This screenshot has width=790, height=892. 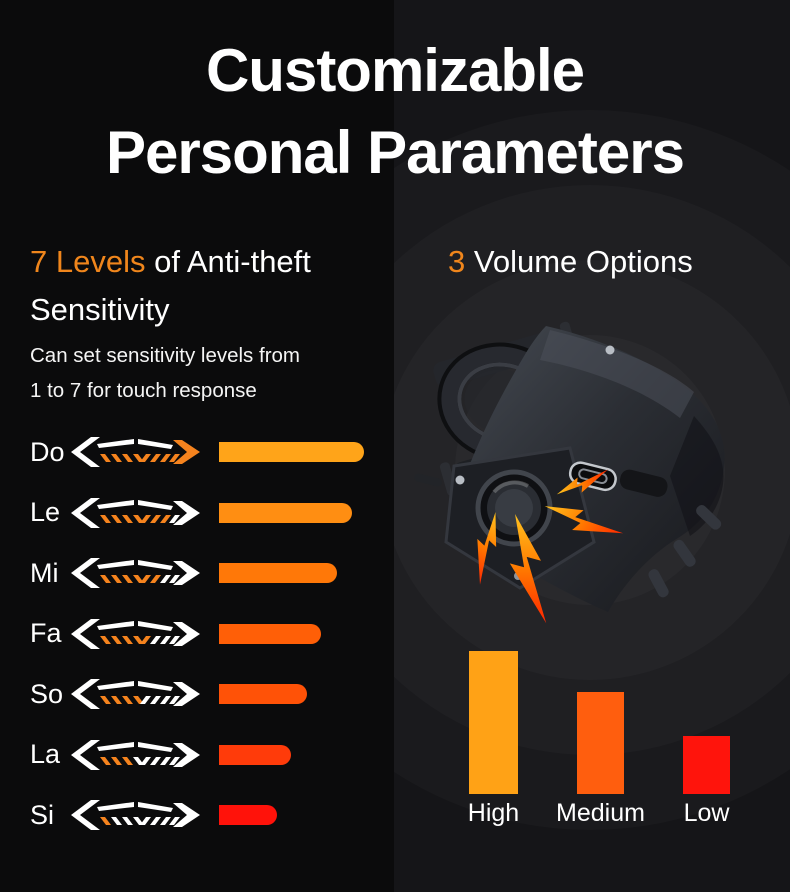 What do you see at coordinates (579, 261) in the screenshot?
I see `volume-heading-rest: Volume Options` at bounding box center [579, 261].